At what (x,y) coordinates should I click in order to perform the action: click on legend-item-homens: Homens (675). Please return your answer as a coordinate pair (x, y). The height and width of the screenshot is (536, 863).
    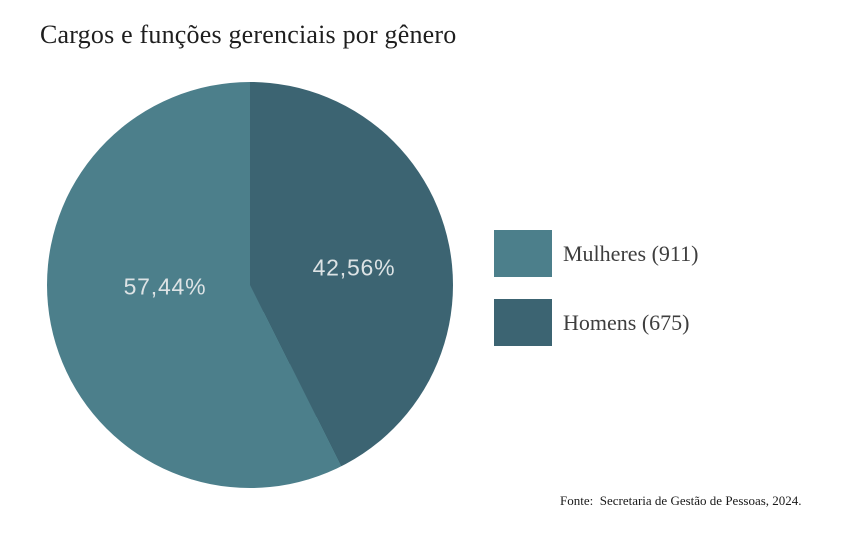
    Looking at the image, I should click on (596, 322).